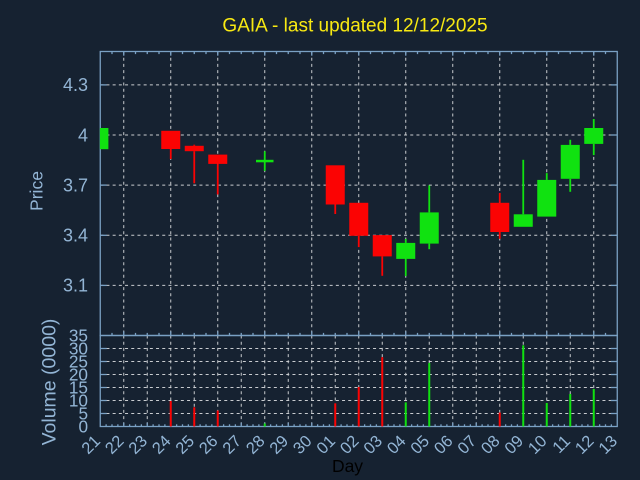 The width and height of the screenshot is (640, 480). Describe the element at coordinates (78, 388) in the screenshot. I see `svg-text: 15` at that location.